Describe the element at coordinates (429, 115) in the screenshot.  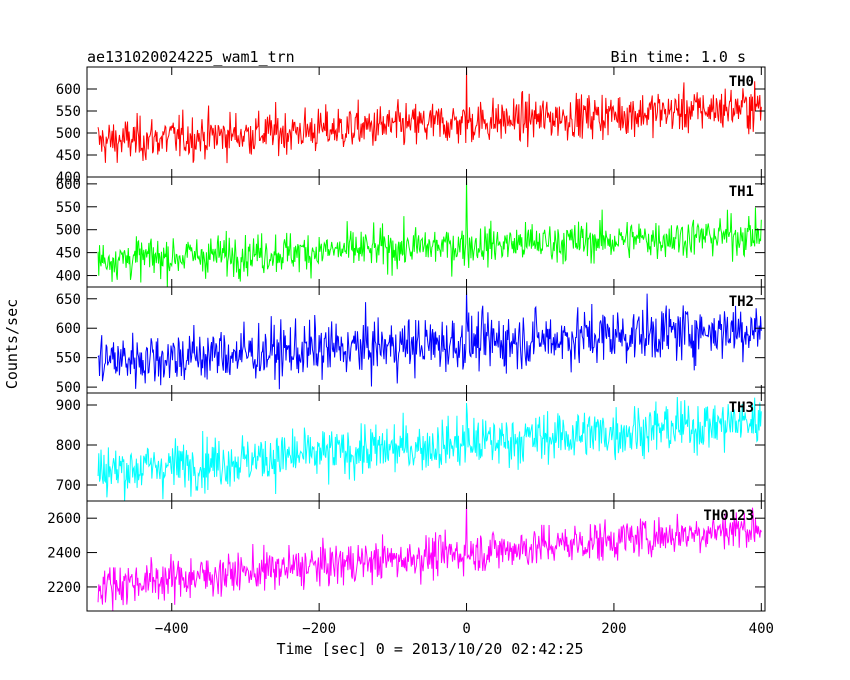
I see `series-line-th0` at that location.